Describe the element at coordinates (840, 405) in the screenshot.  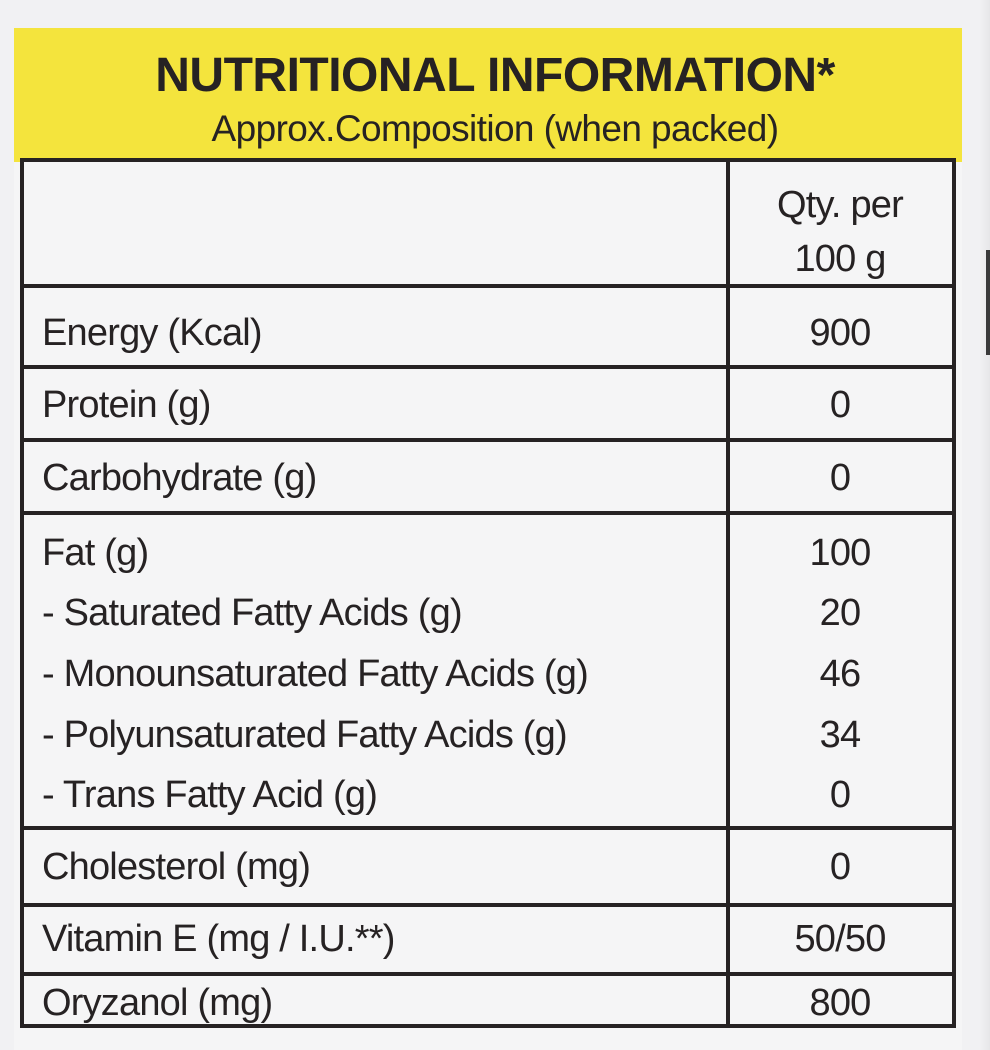
I see `row-value-protein: 0` at that location.